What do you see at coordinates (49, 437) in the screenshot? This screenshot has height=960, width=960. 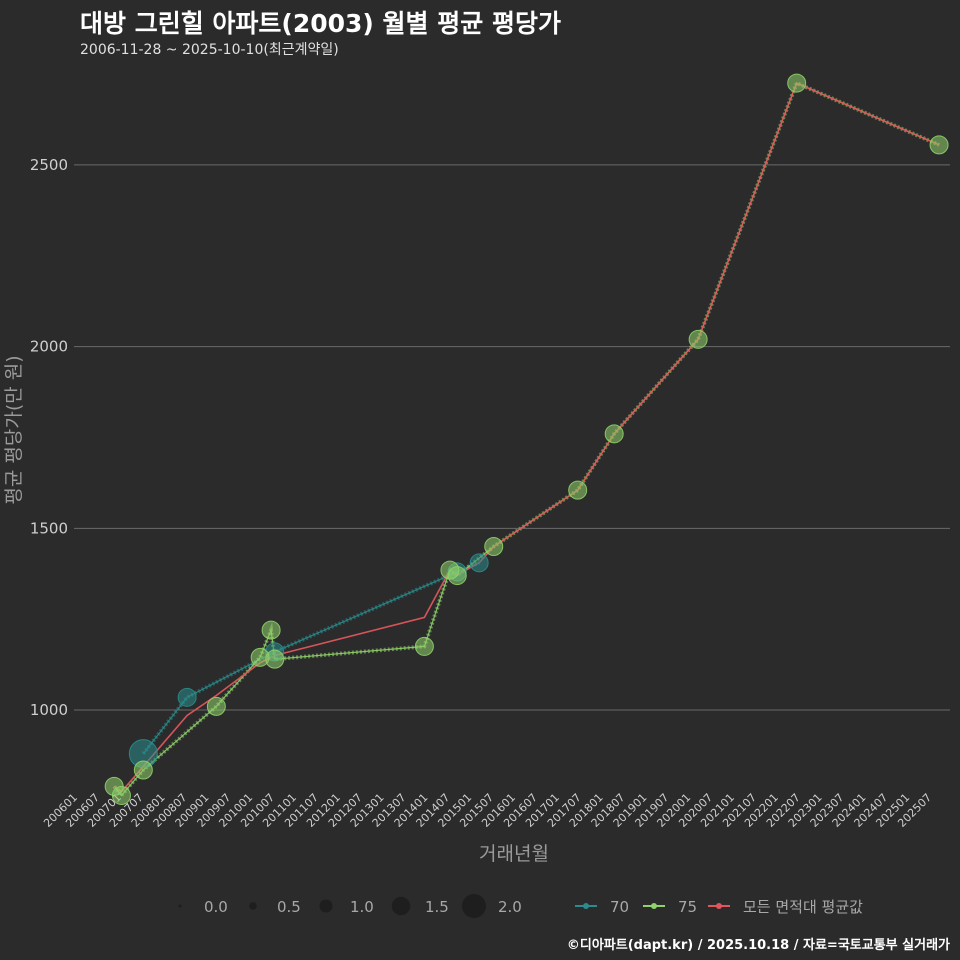 I see `y-axis-ticks: 1000 1500 2000 2500` at bounding box center [49, 437].